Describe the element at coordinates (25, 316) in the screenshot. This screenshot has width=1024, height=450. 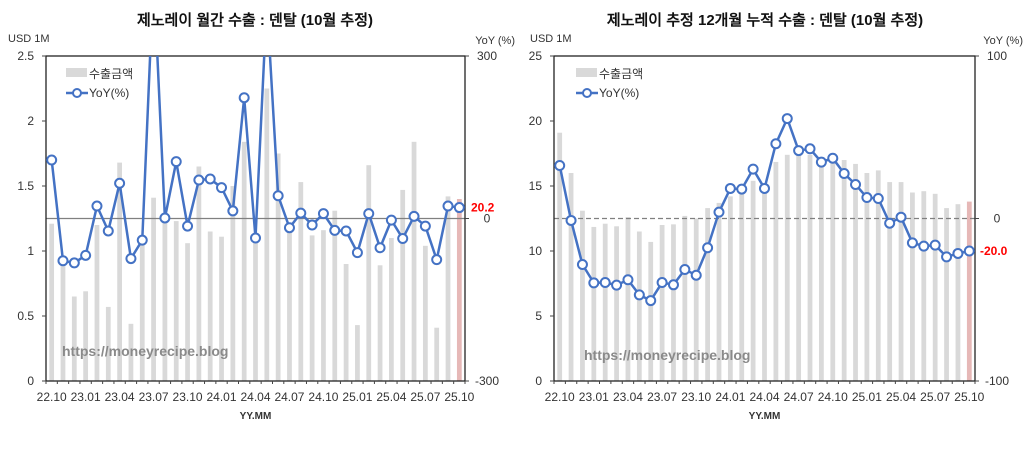
I see `left-tick-label: 0.5` at that location.